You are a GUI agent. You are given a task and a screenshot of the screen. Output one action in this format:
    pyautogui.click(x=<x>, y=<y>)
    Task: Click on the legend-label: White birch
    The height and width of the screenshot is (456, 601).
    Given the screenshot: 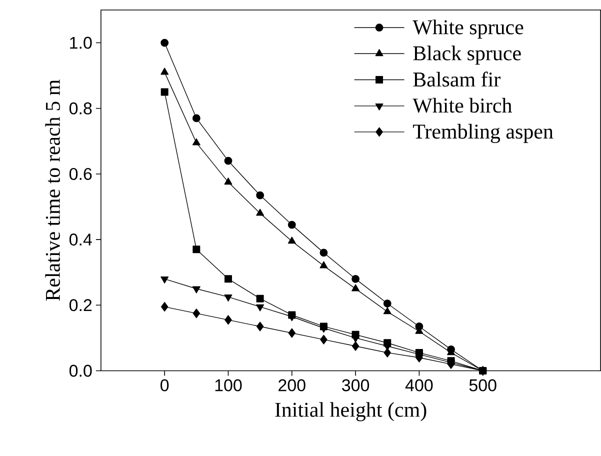 What is the action you would take?
    pyautogui.click(x=462, y=105)
    